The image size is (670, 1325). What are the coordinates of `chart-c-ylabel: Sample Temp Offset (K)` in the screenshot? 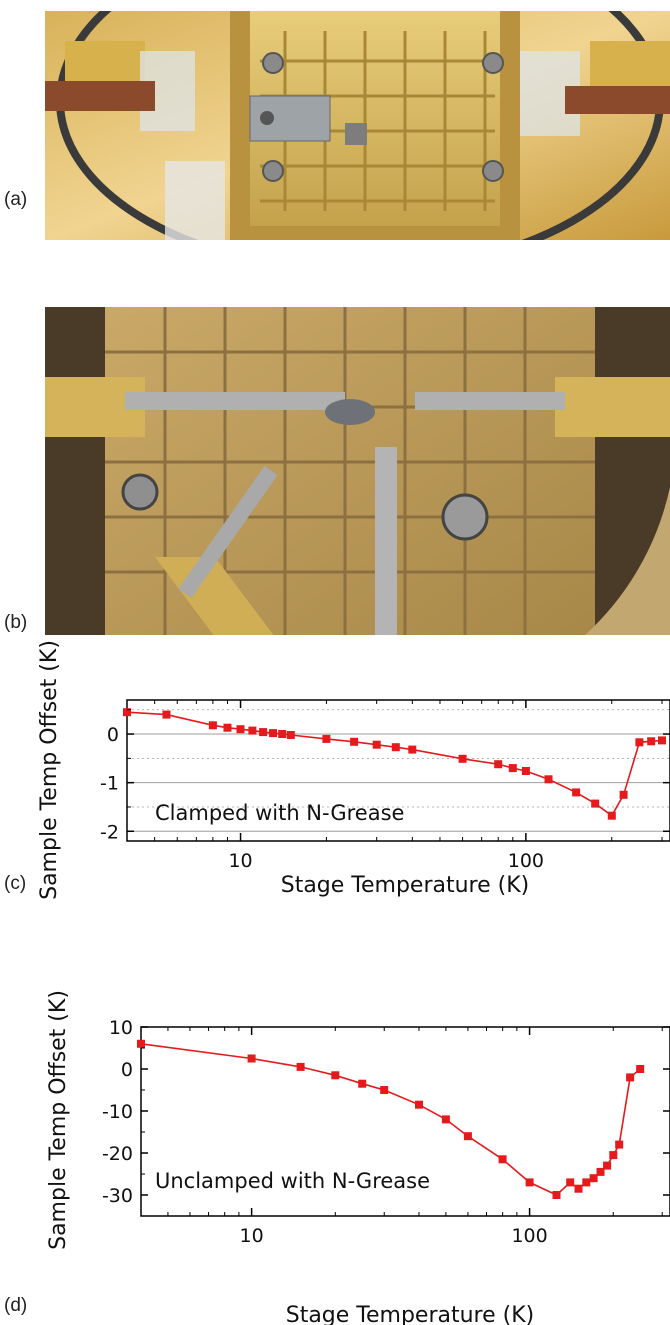 It's located at (49, 770).